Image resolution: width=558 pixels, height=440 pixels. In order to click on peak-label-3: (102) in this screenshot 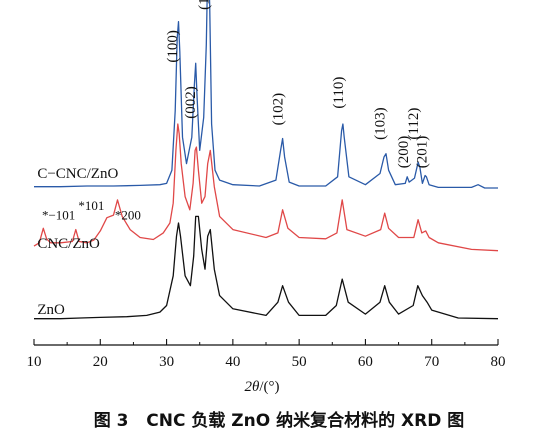, I will do `click(279, 109)`.